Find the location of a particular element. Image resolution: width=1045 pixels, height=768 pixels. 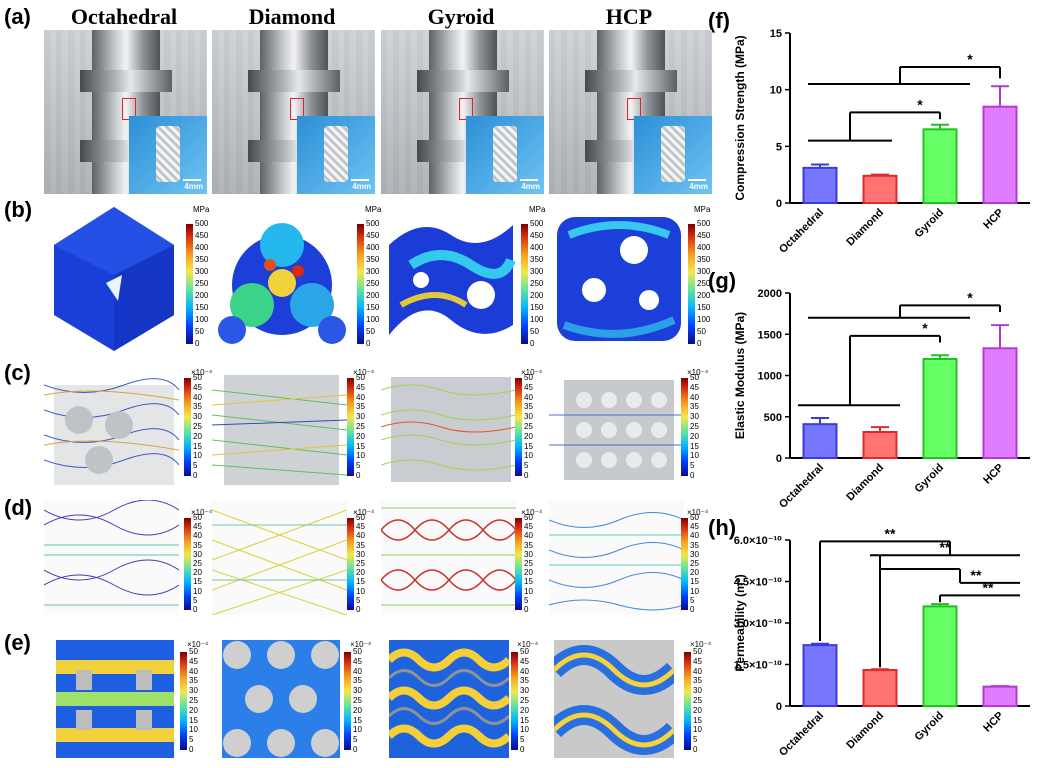

stress-colorbar-tick: 200 is located at coordinates (704, 295).